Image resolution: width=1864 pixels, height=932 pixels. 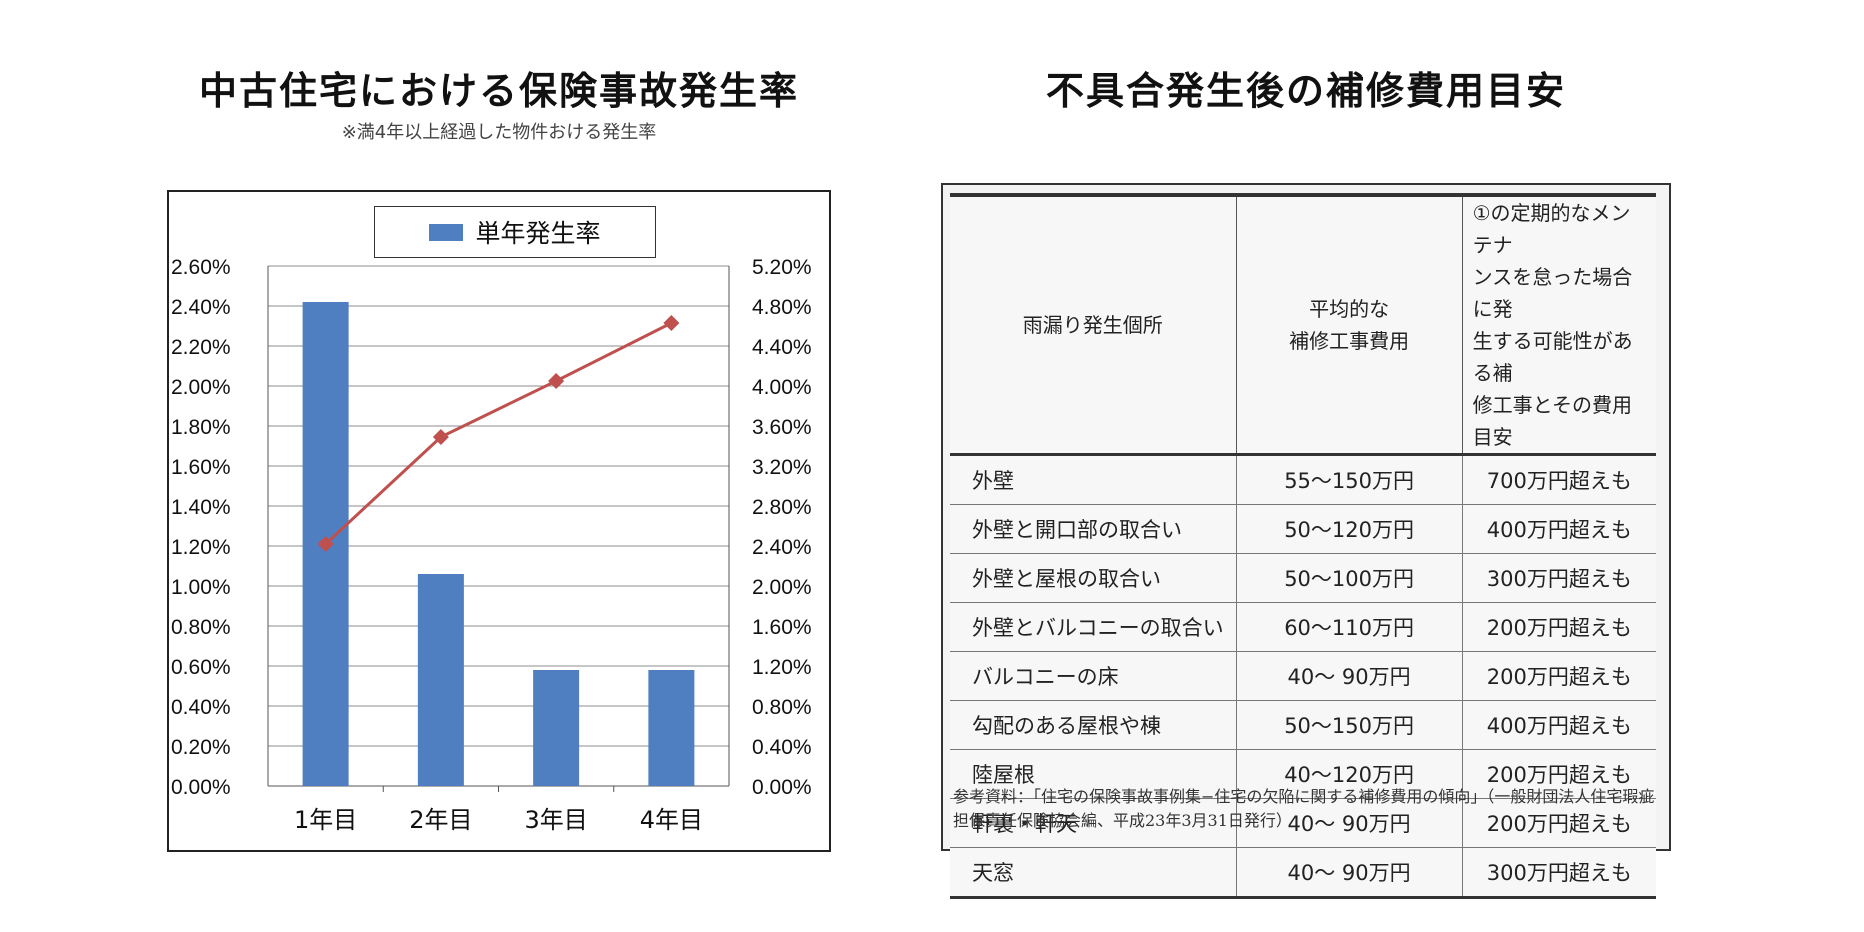 What do you see at coordinates (201, 627) in the screenshot?
I see `y-left-tick-label: 0.80%` at bounding box center [201, 627].